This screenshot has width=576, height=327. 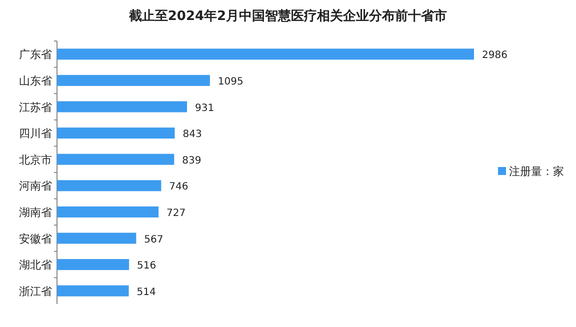 What do you see at coordinates (154, 240) in the screenshot?
I see `data-label: 567` at bounding box center [154, 240].